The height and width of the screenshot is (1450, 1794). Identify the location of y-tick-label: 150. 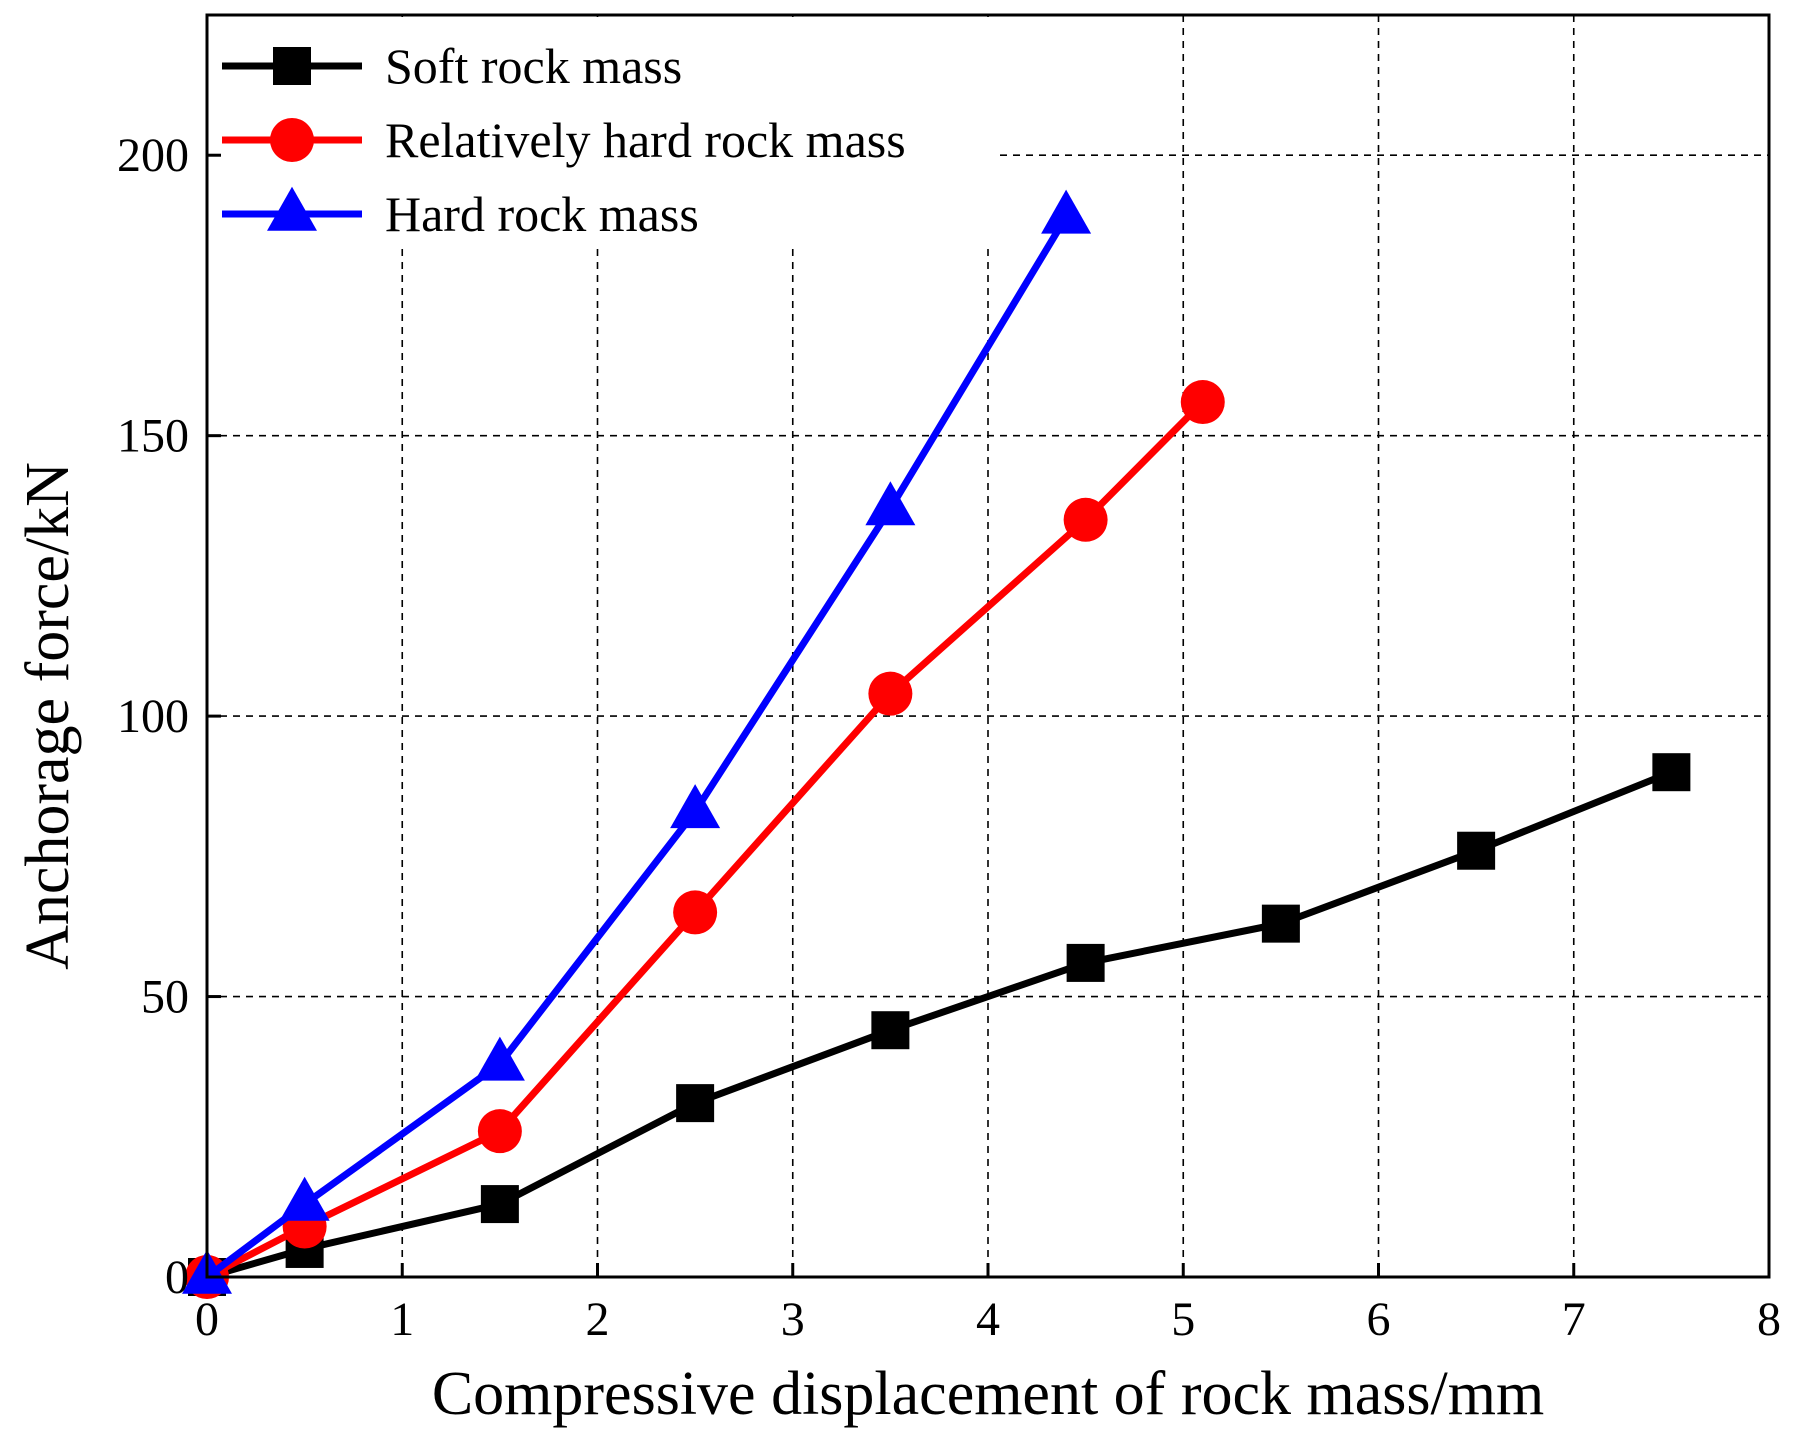
(153, 436).